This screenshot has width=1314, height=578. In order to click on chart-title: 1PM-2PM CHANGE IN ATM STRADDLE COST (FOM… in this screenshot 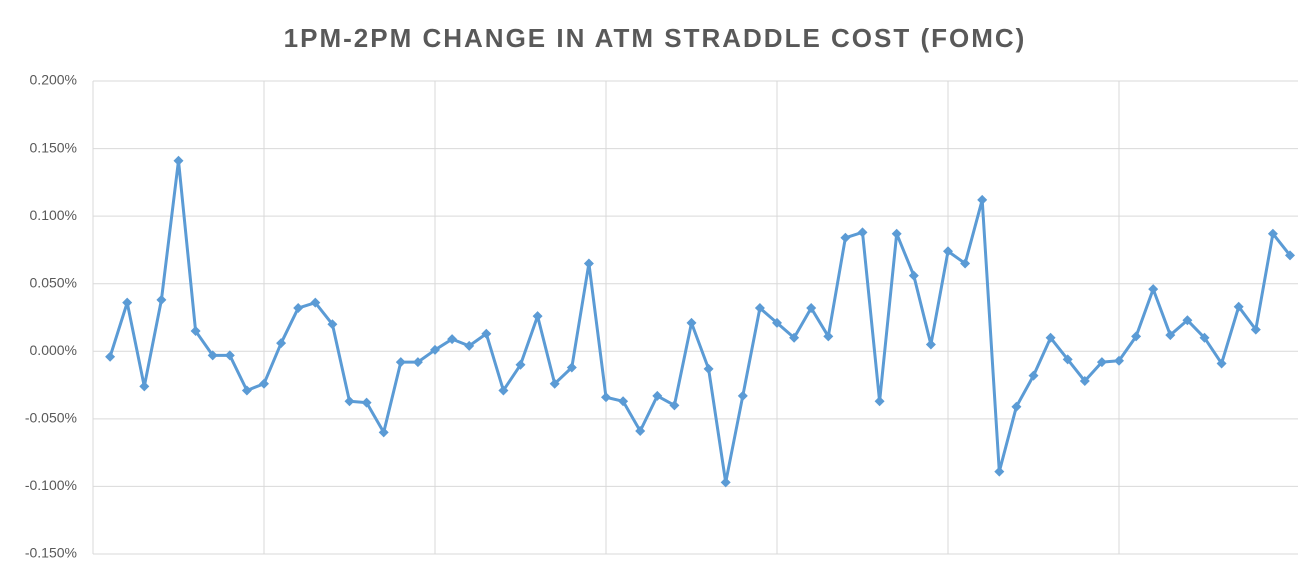, I will do `click(655, 38)`.